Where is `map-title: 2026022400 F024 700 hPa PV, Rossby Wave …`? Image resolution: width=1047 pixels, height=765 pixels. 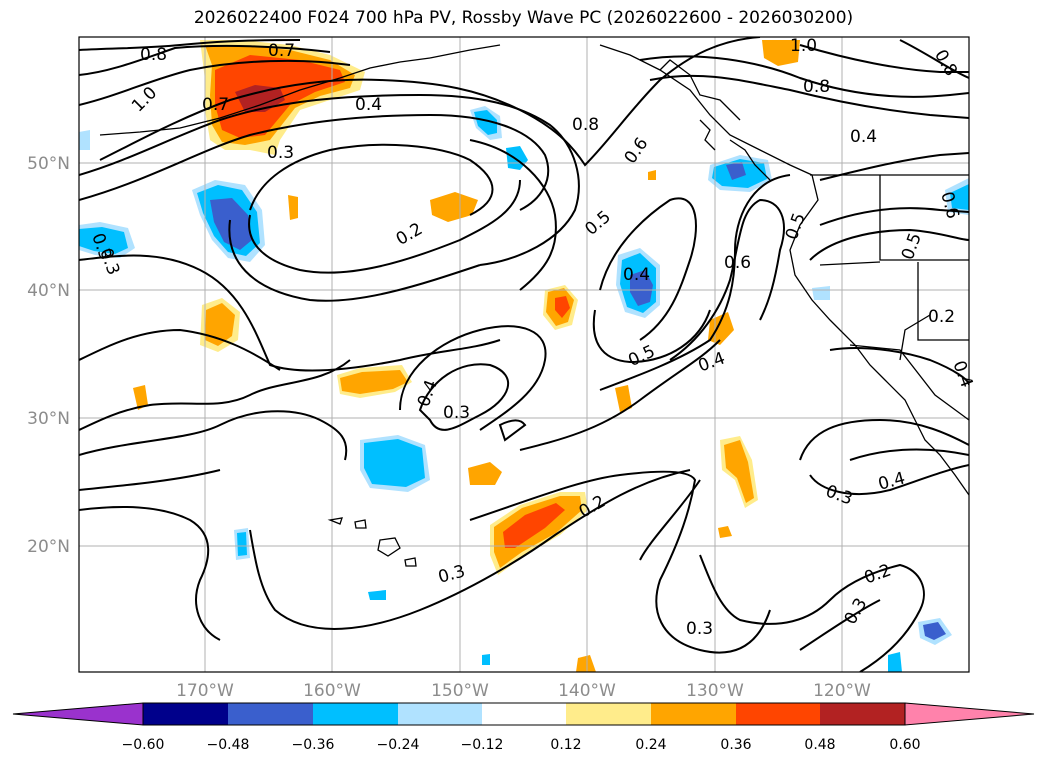 map-title: 2026022400 F024 700 hPa PV, Rossby Wave … is located at coordinates (523, 18).